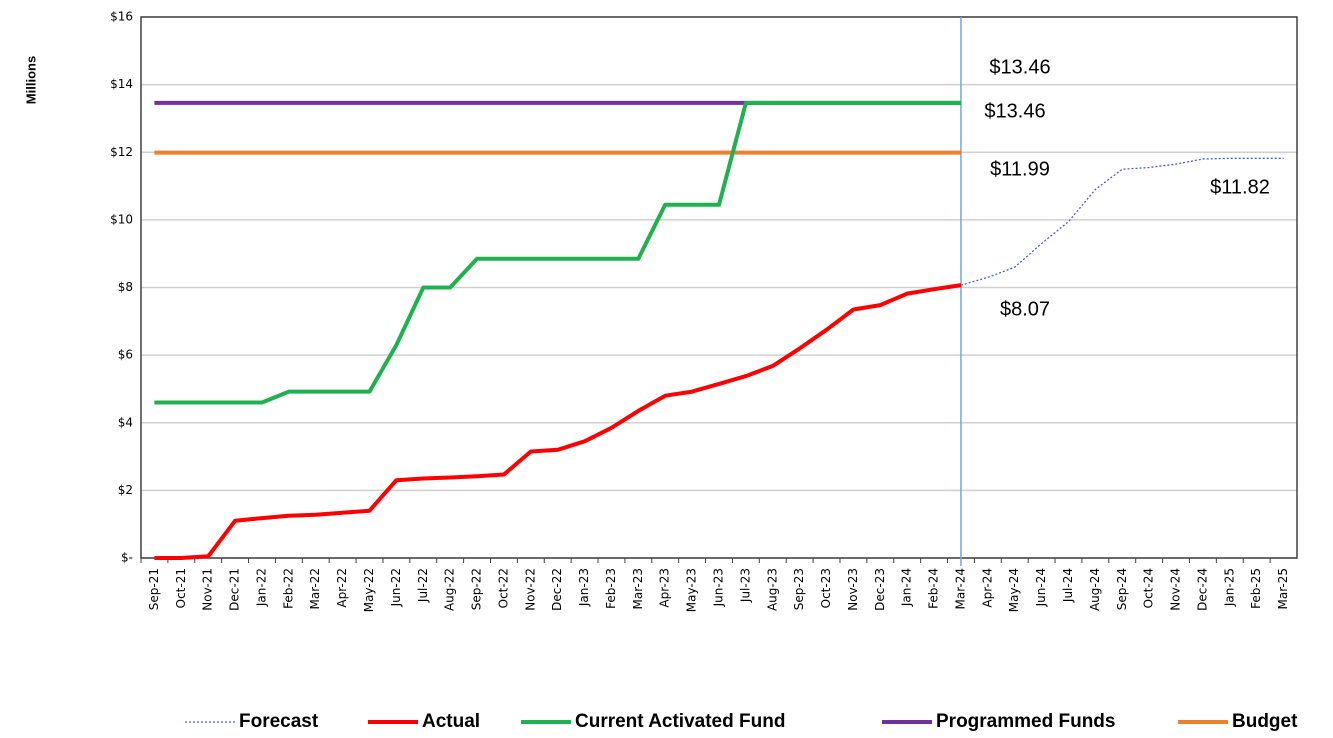 This screenshot has height=738, width=1333. What do you see at coordinates (530, 589) in the screenshot?
I see `x-tick-label: Nov-22` at bounding box center [530, 589].